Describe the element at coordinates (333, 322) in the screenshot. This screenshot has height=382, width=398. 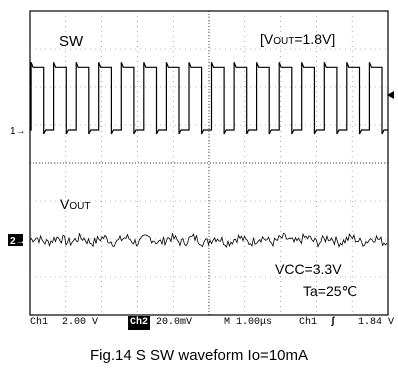
I see `trigger-slope-icon: ʃ` at that location.